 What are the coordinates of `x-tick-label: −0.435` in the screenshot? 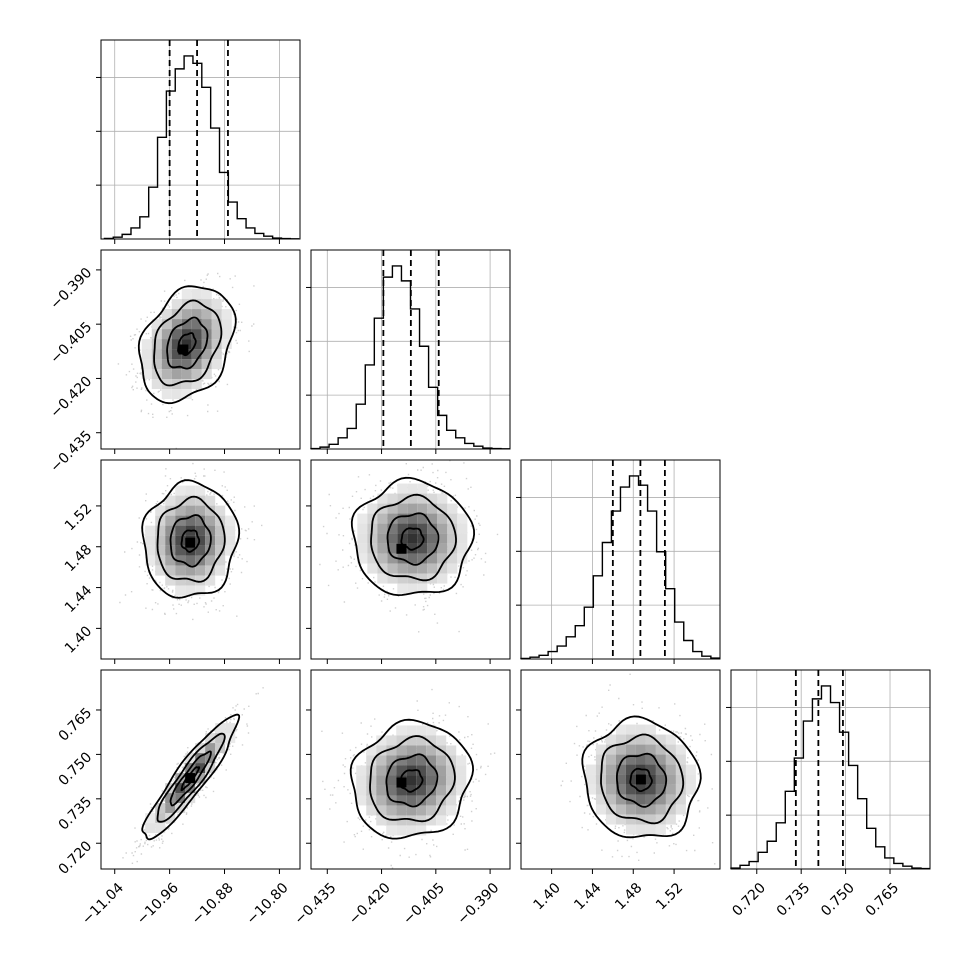 It's located at (316, 904).